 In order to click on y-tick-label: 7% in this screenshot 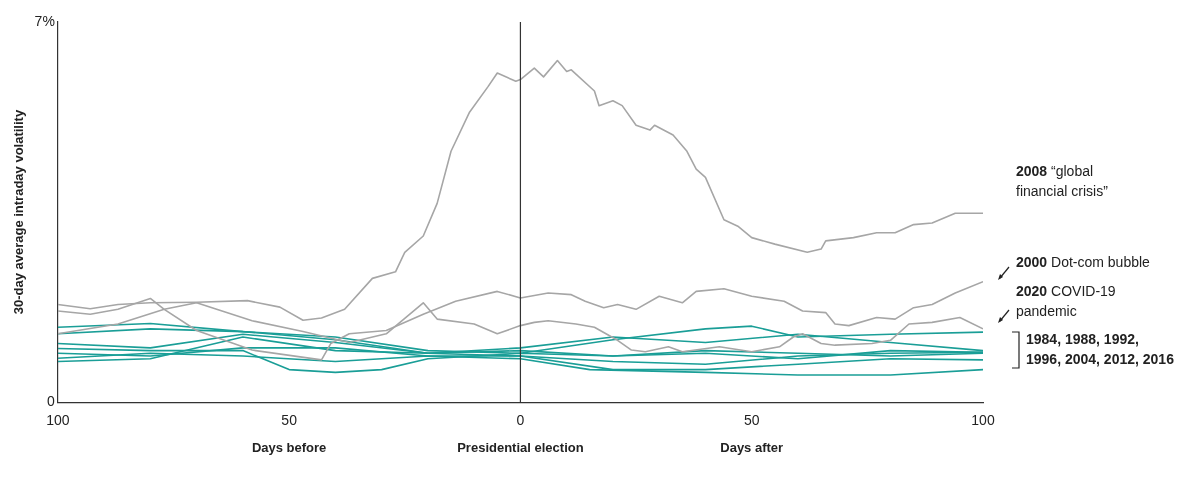, I will do `click(44, 20)`.